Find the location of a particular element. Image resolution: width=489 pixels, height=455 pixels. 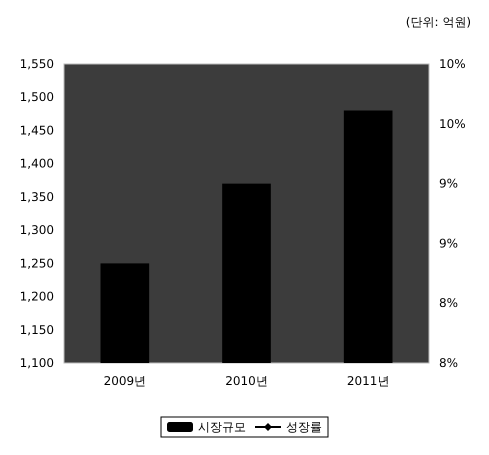

y-tick-label: 1,150 is located at coordinates (37, 329).